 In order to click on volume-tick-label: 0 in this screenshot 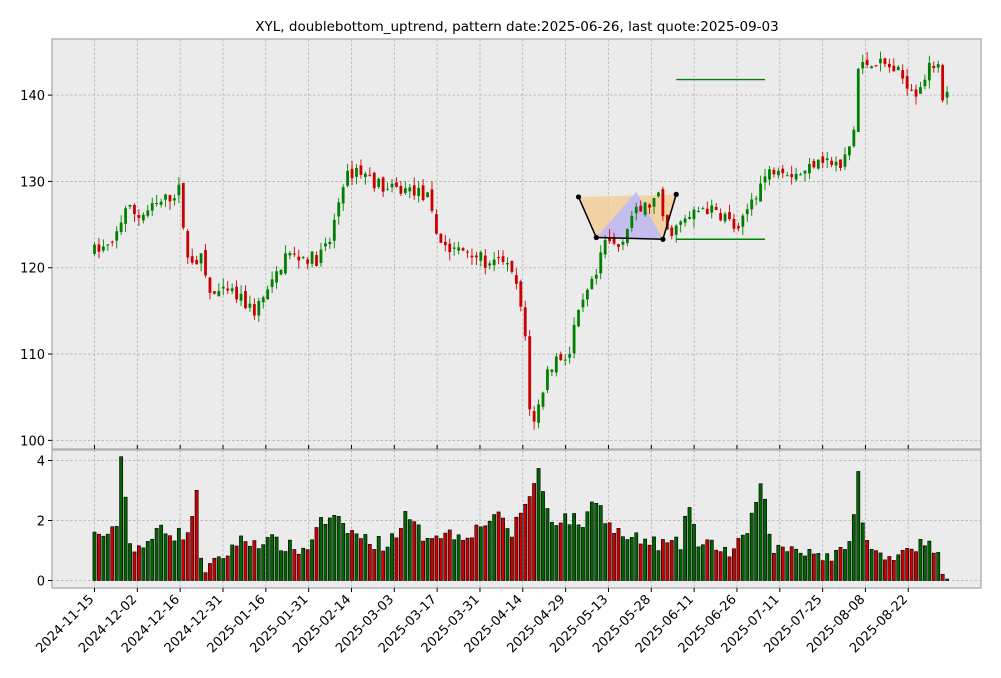, I will do `click(41, 582)`.